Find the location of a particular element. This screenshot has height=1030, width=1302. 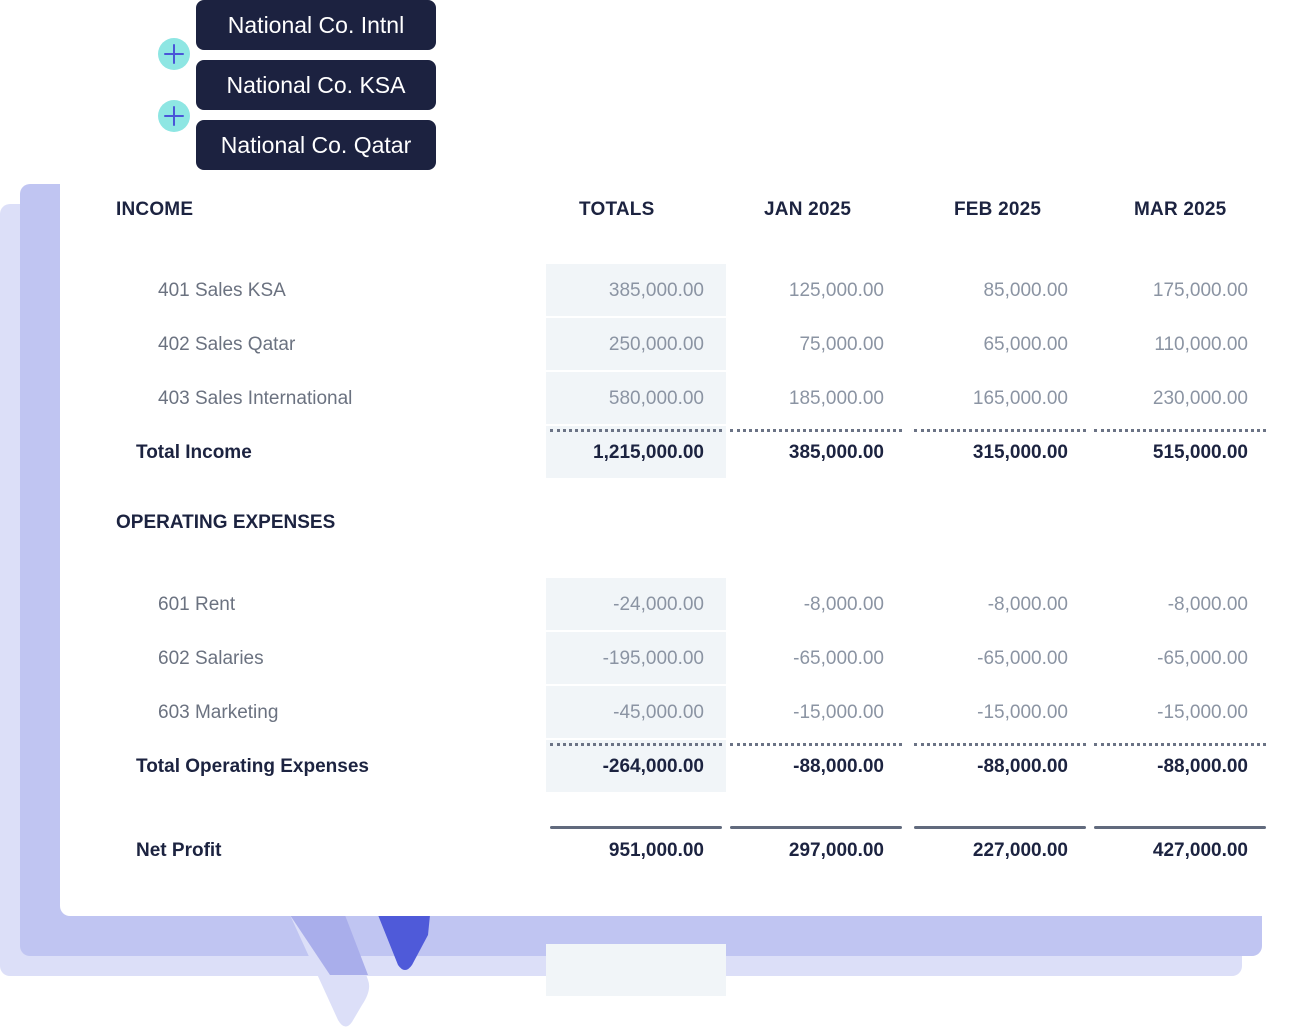

column-header-jan-2025: JAN 2025 is located at coordinates (808, 209).